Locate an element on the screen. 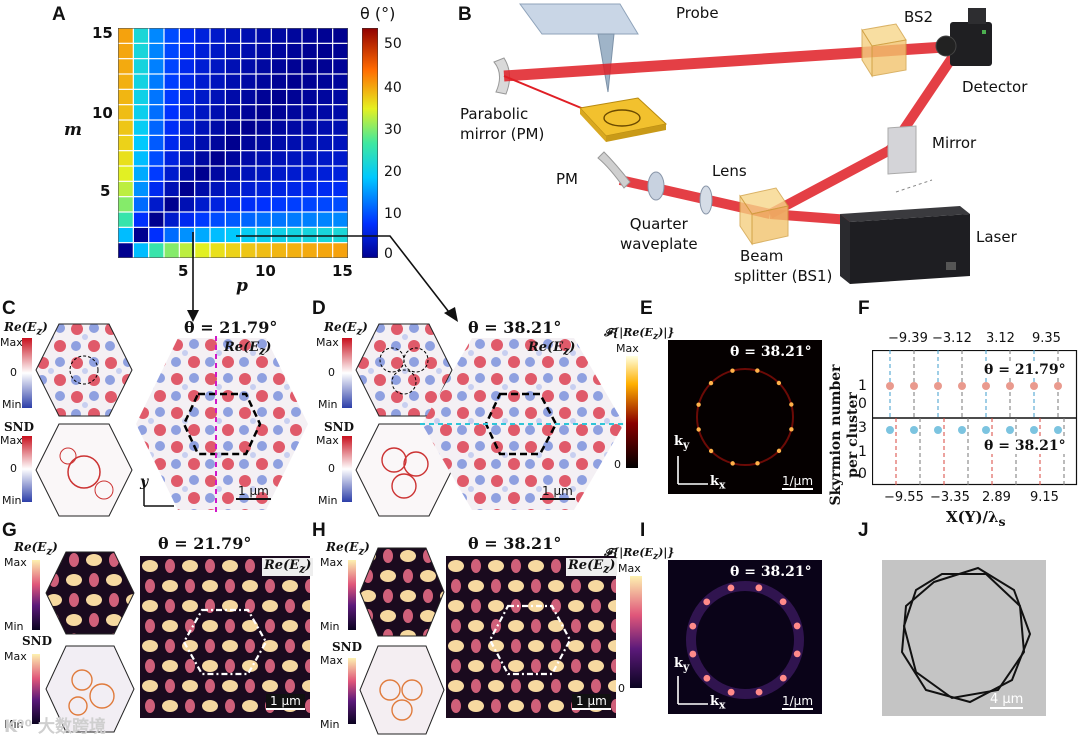 This screenshot has height=739, width=1080. txt: )|} is located at coordinates (666, 552).